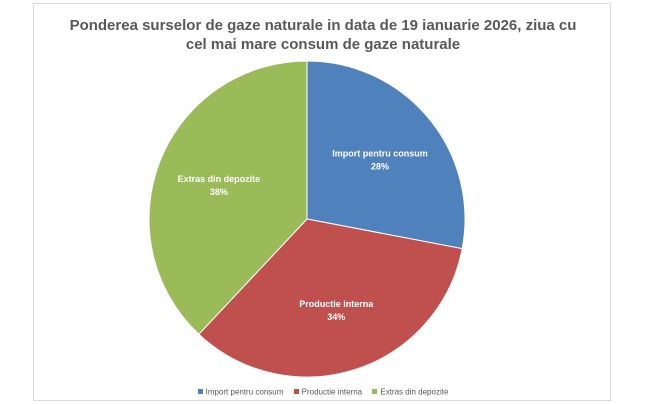 The width and height of the screenshot is (650, 404). What do you see at coordinates (323, 44) in the screenshot?
I see `chart-title-line-2: cel mai mare consum de gaze naturale` at bounding box center [323, 44].